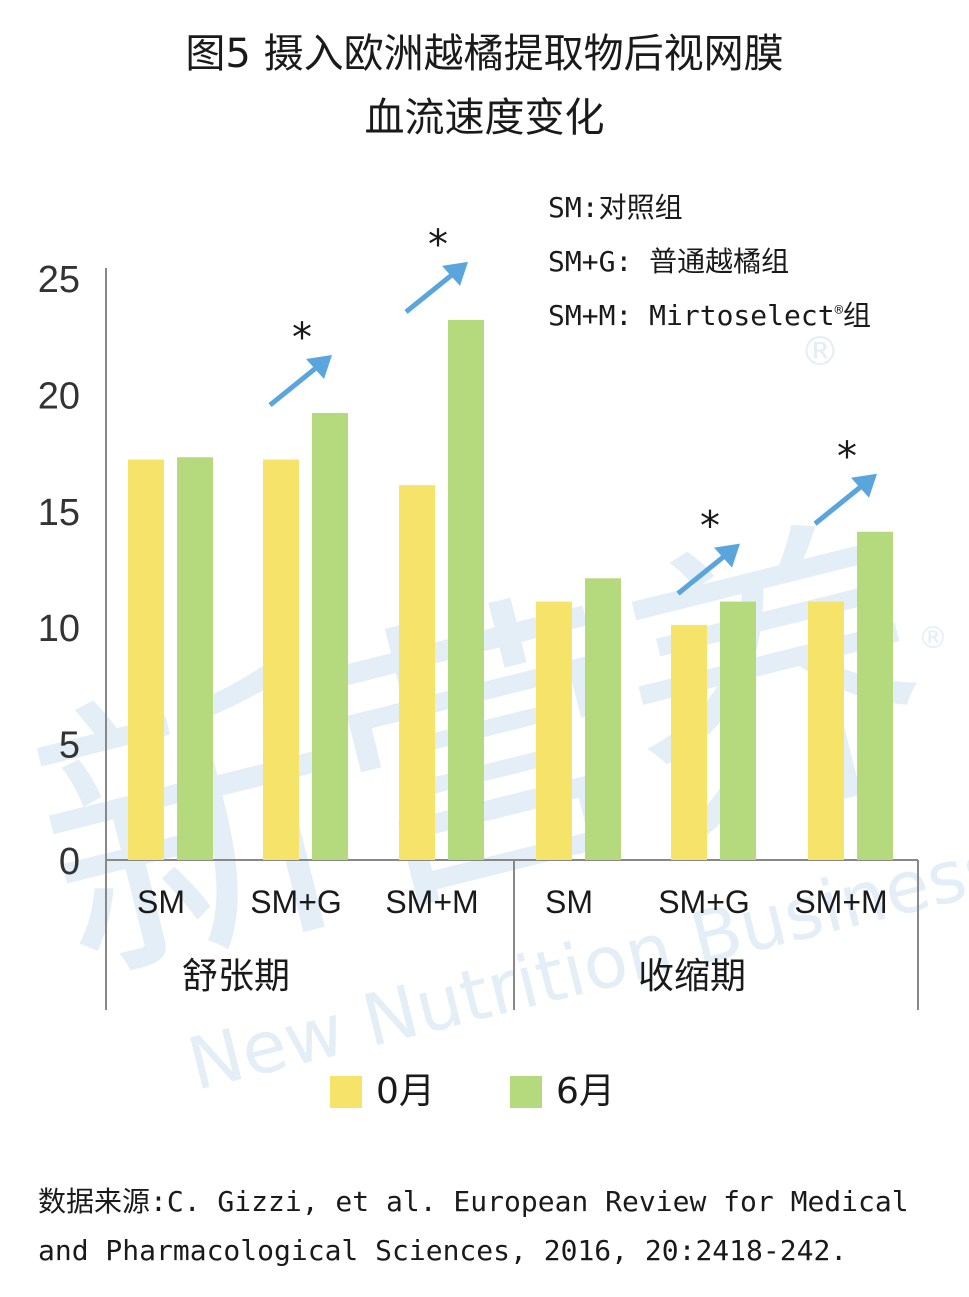 This screenshot has width=969, height=1297. What do you see at coordinates (615, 207) in the screenshot?
I see `note-sm: SM:对照组` at bounding box center [615, 207].